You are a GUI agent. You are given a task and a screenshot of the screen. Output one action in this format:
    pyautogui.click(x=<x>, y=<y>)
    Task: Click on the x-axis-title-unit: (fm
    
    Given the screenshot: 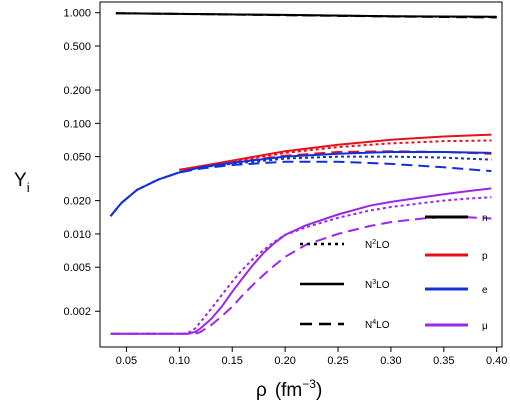 What is the action you would take?
    pyautogui.click(x=288, y=390)
    